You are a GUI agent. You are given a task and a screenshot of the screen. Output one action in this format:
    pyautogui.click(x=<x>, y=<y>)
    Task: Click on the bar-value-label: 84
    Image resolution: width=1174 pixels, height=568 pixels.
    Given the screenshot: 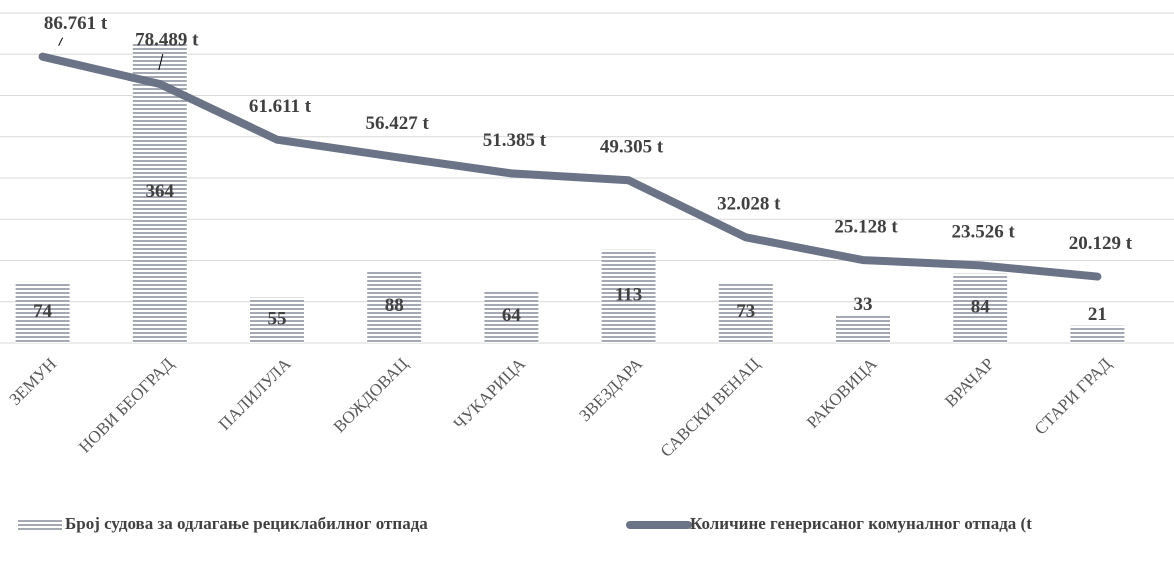 What is the action you would take?
    pyautogui.click(x=981, y=307)
    